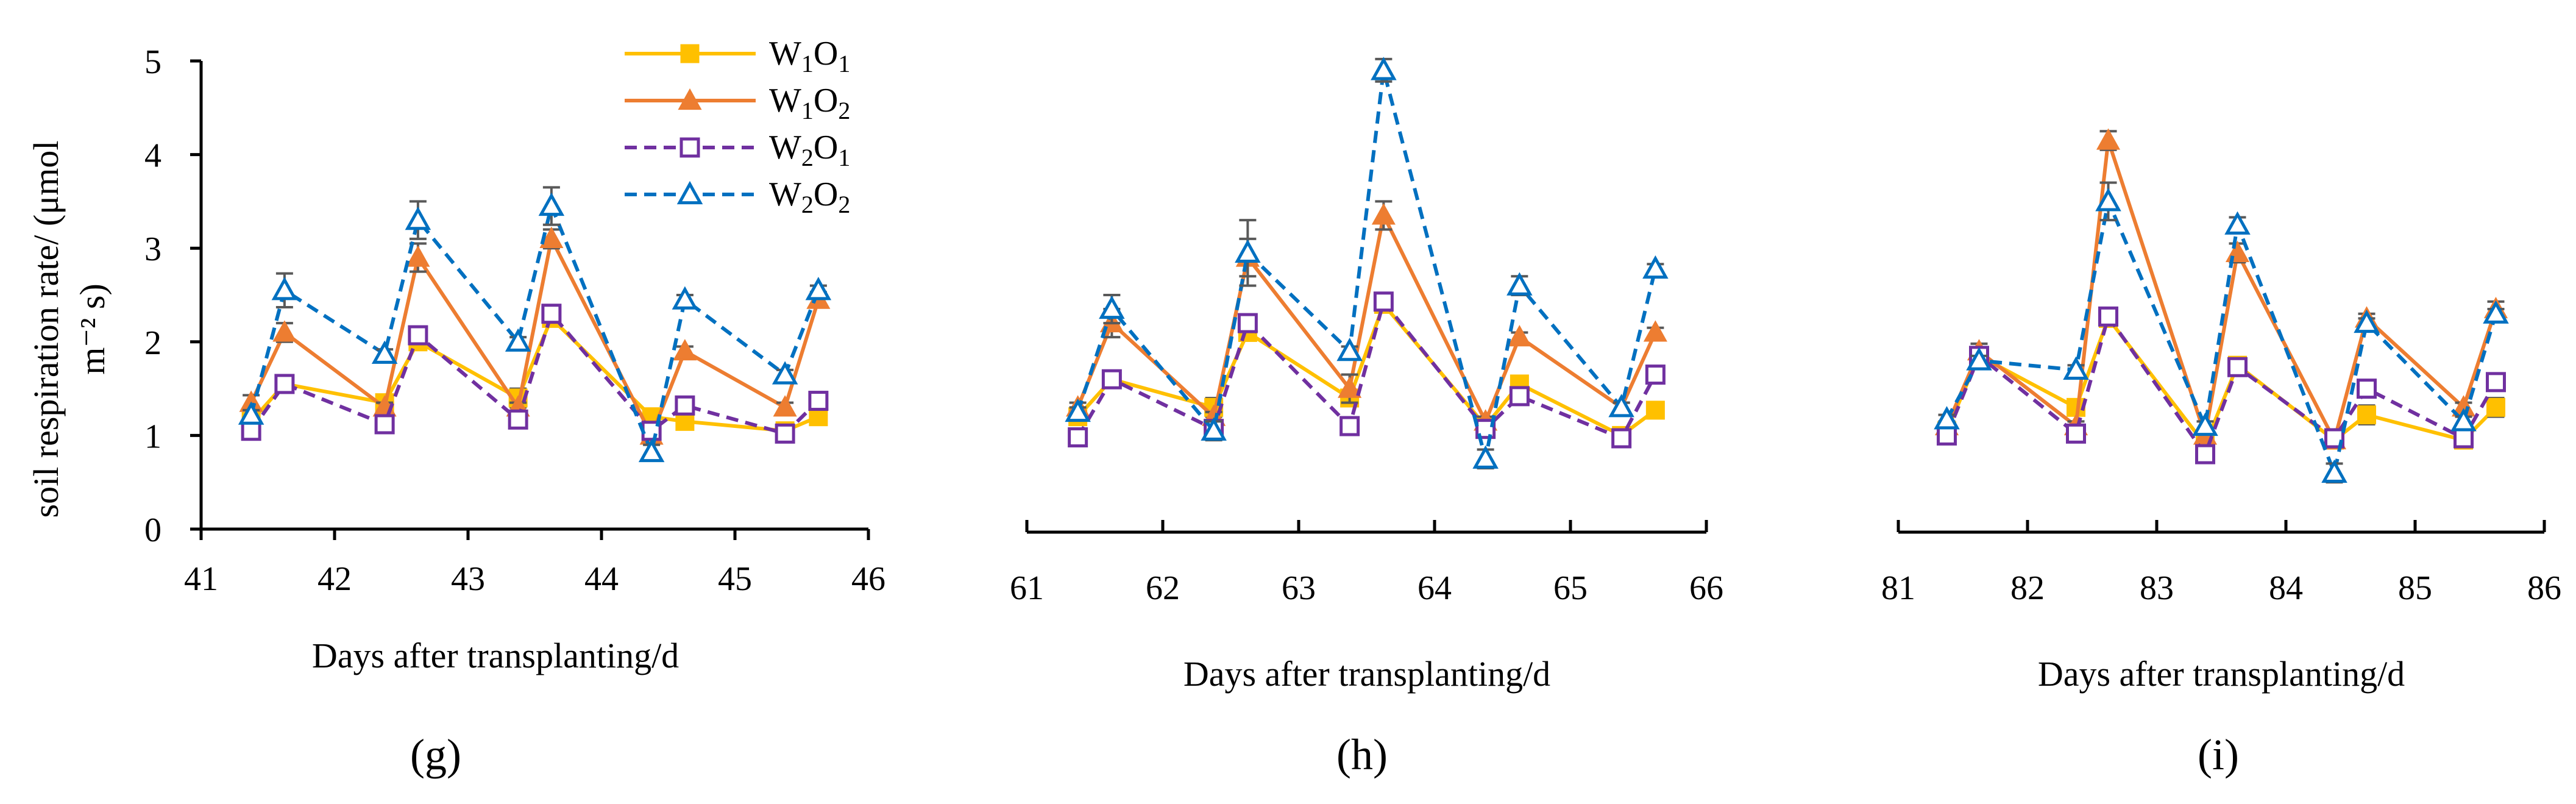 This screenshot has width=2576, height=804. Describe the element at coordinates (810, 56) in the screenshot. I see `legend-label-W1O1: W1O1` at that location.